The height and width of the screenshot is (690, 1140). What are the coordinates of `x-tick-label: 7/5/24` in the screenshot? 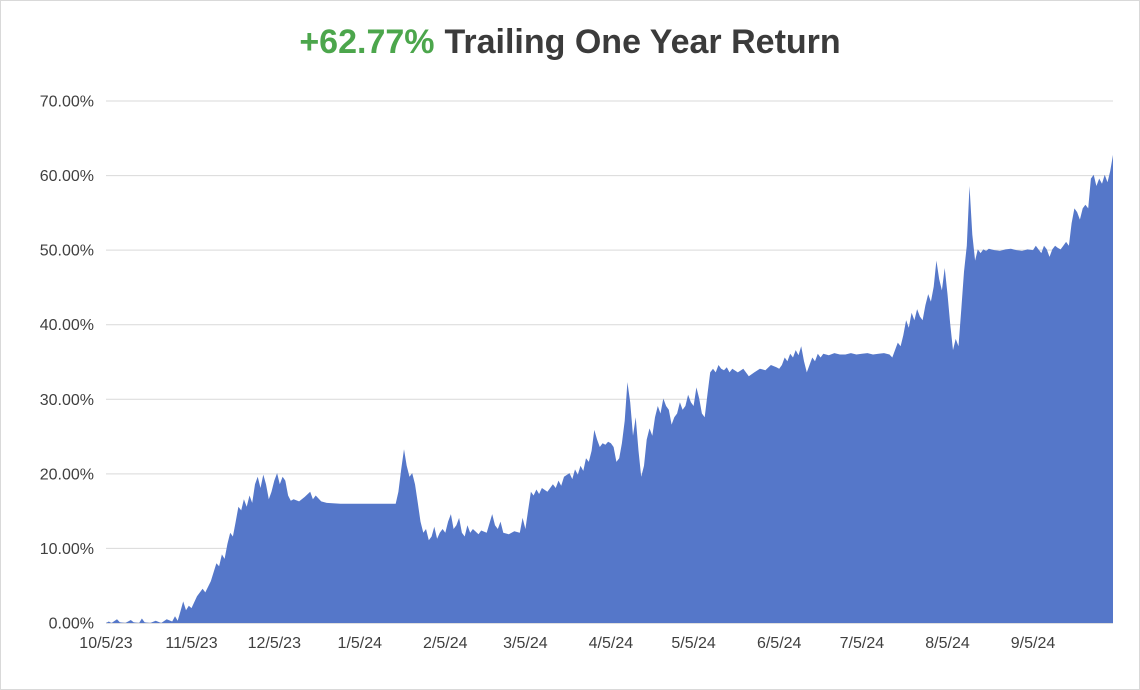 It's located at (862, 643).